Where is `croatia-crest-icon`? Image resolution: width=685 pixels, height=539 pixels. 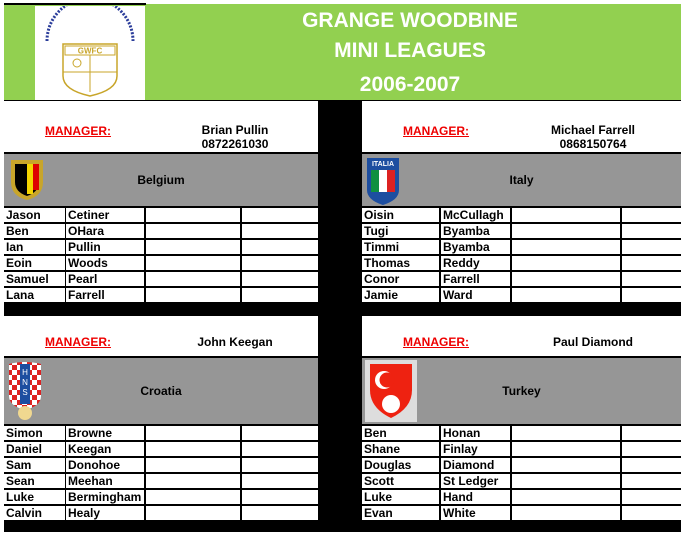
croatia-crest-icon is located at coordinates (25, 393).